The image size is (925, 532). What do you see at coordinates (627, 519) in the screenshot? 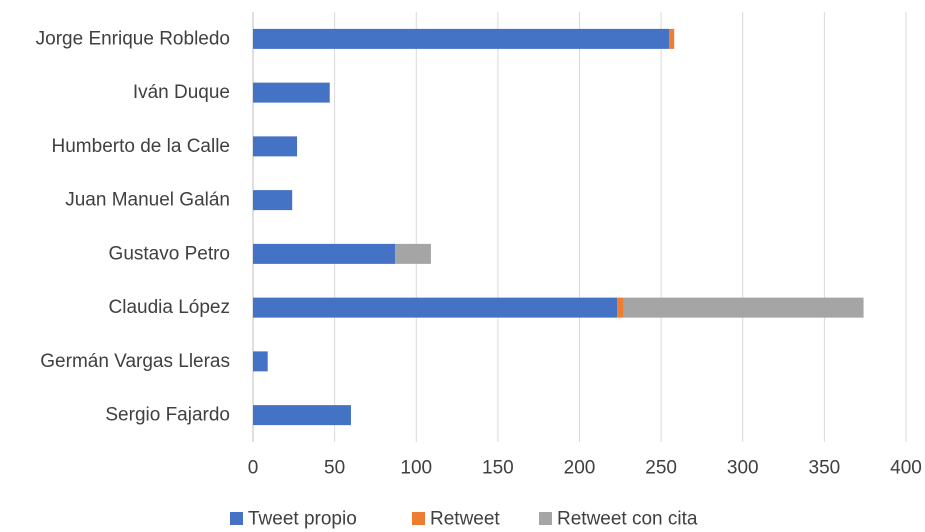
I see `legend-label-retweet-con-cita: Retweet con cita` at bounding box center [627, 519].